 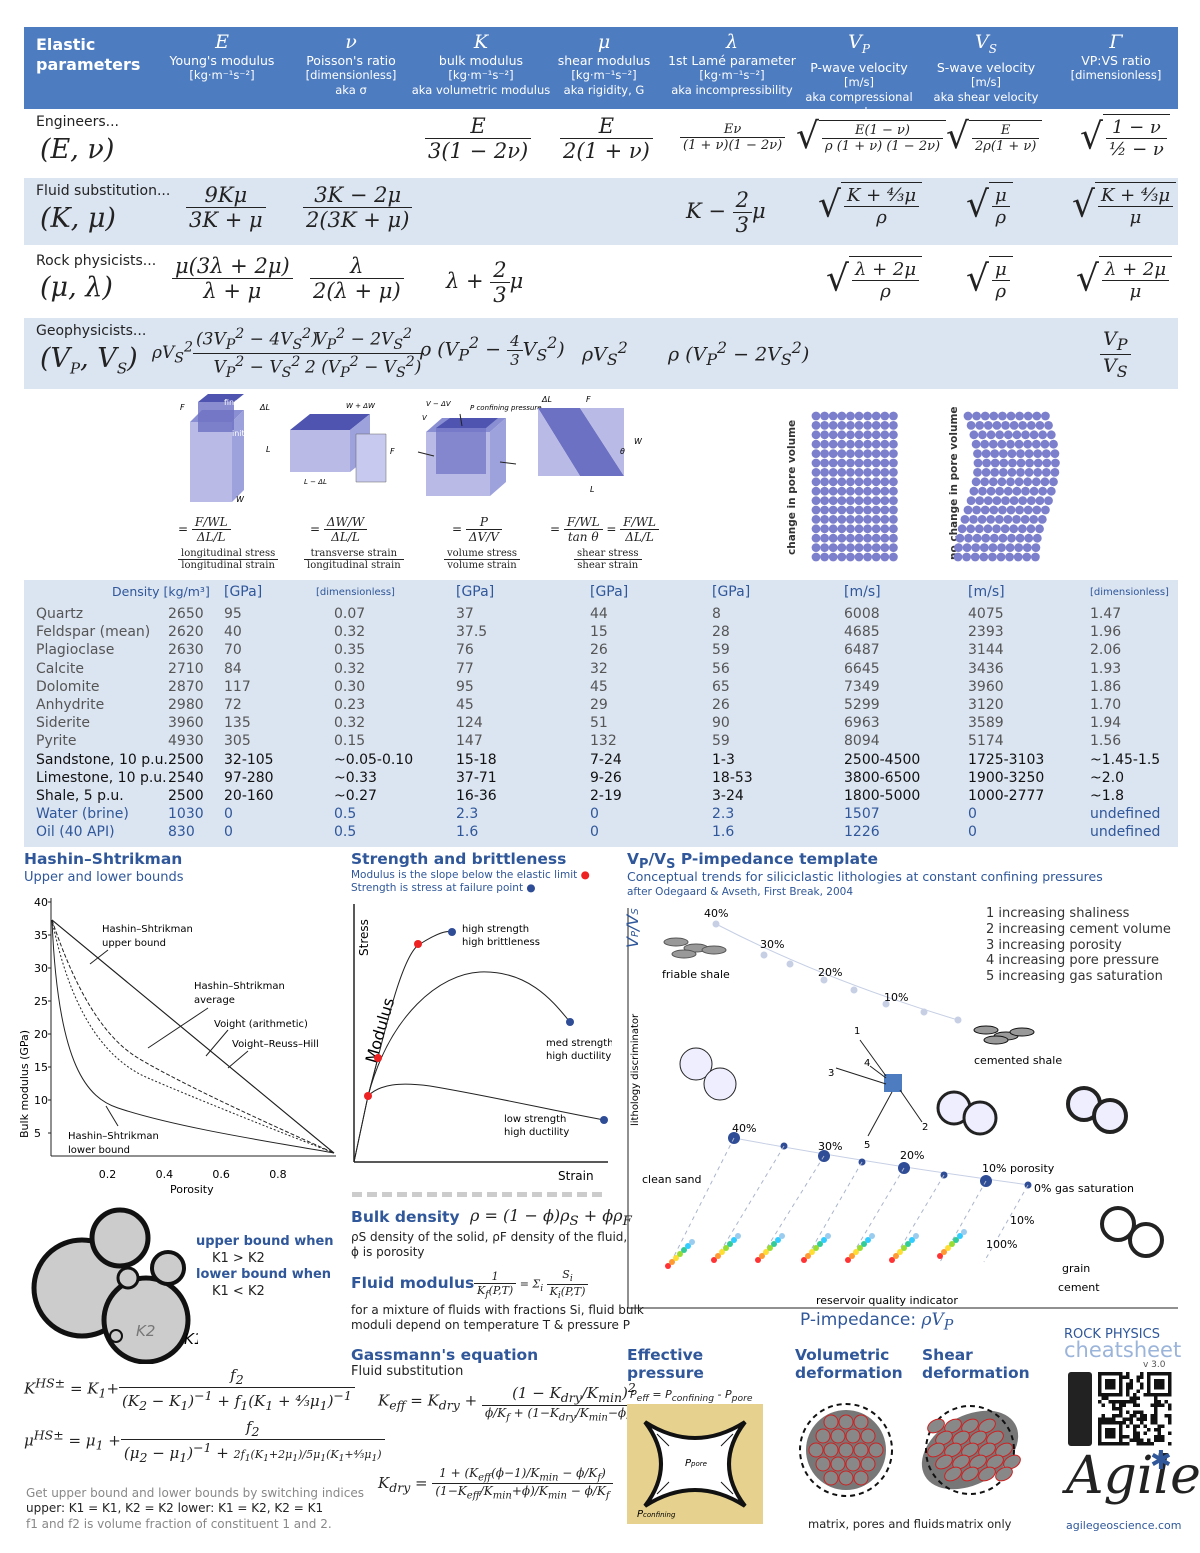 What do you see at coordinates (41, 968) in the screenshot?
I see `hs-ytick: 30` at bounding box center [41, 968].